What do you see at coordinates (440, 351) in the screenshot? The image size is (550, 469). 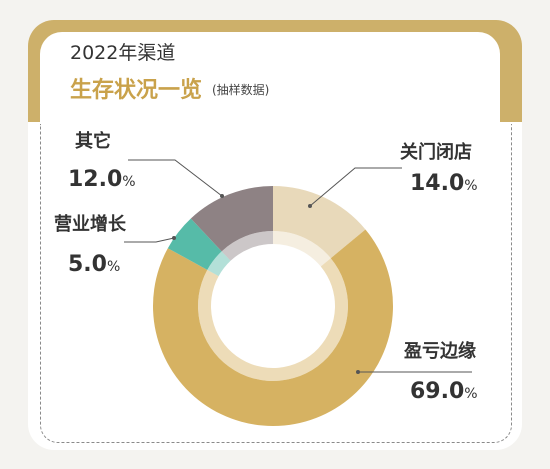 I see `label-name-margin: 盈亏边缘` at bounding box center [440, 351].